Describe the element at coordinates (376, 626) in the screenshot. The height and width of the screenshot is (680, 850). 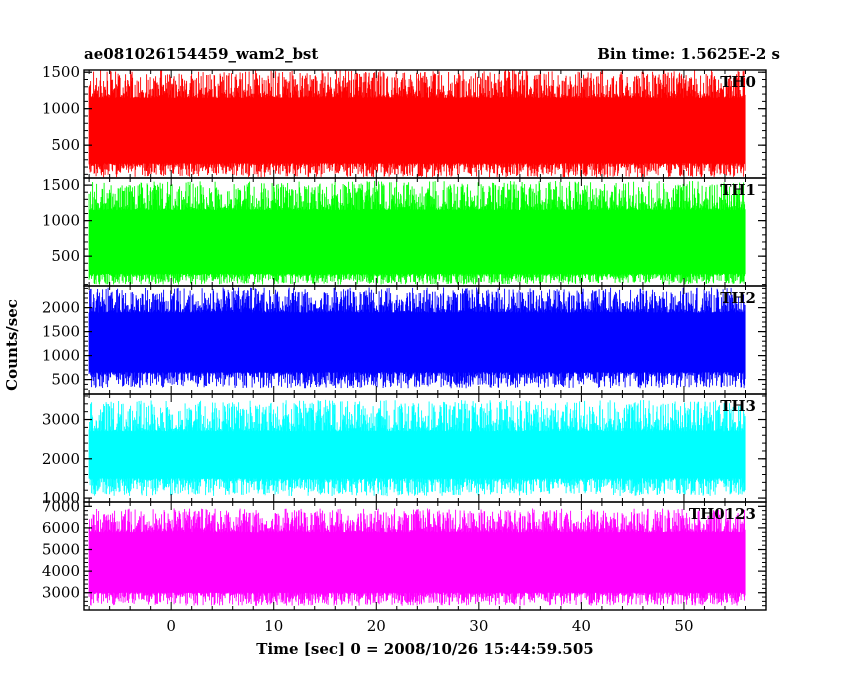
I see `x-tick-label: 20` at that location.